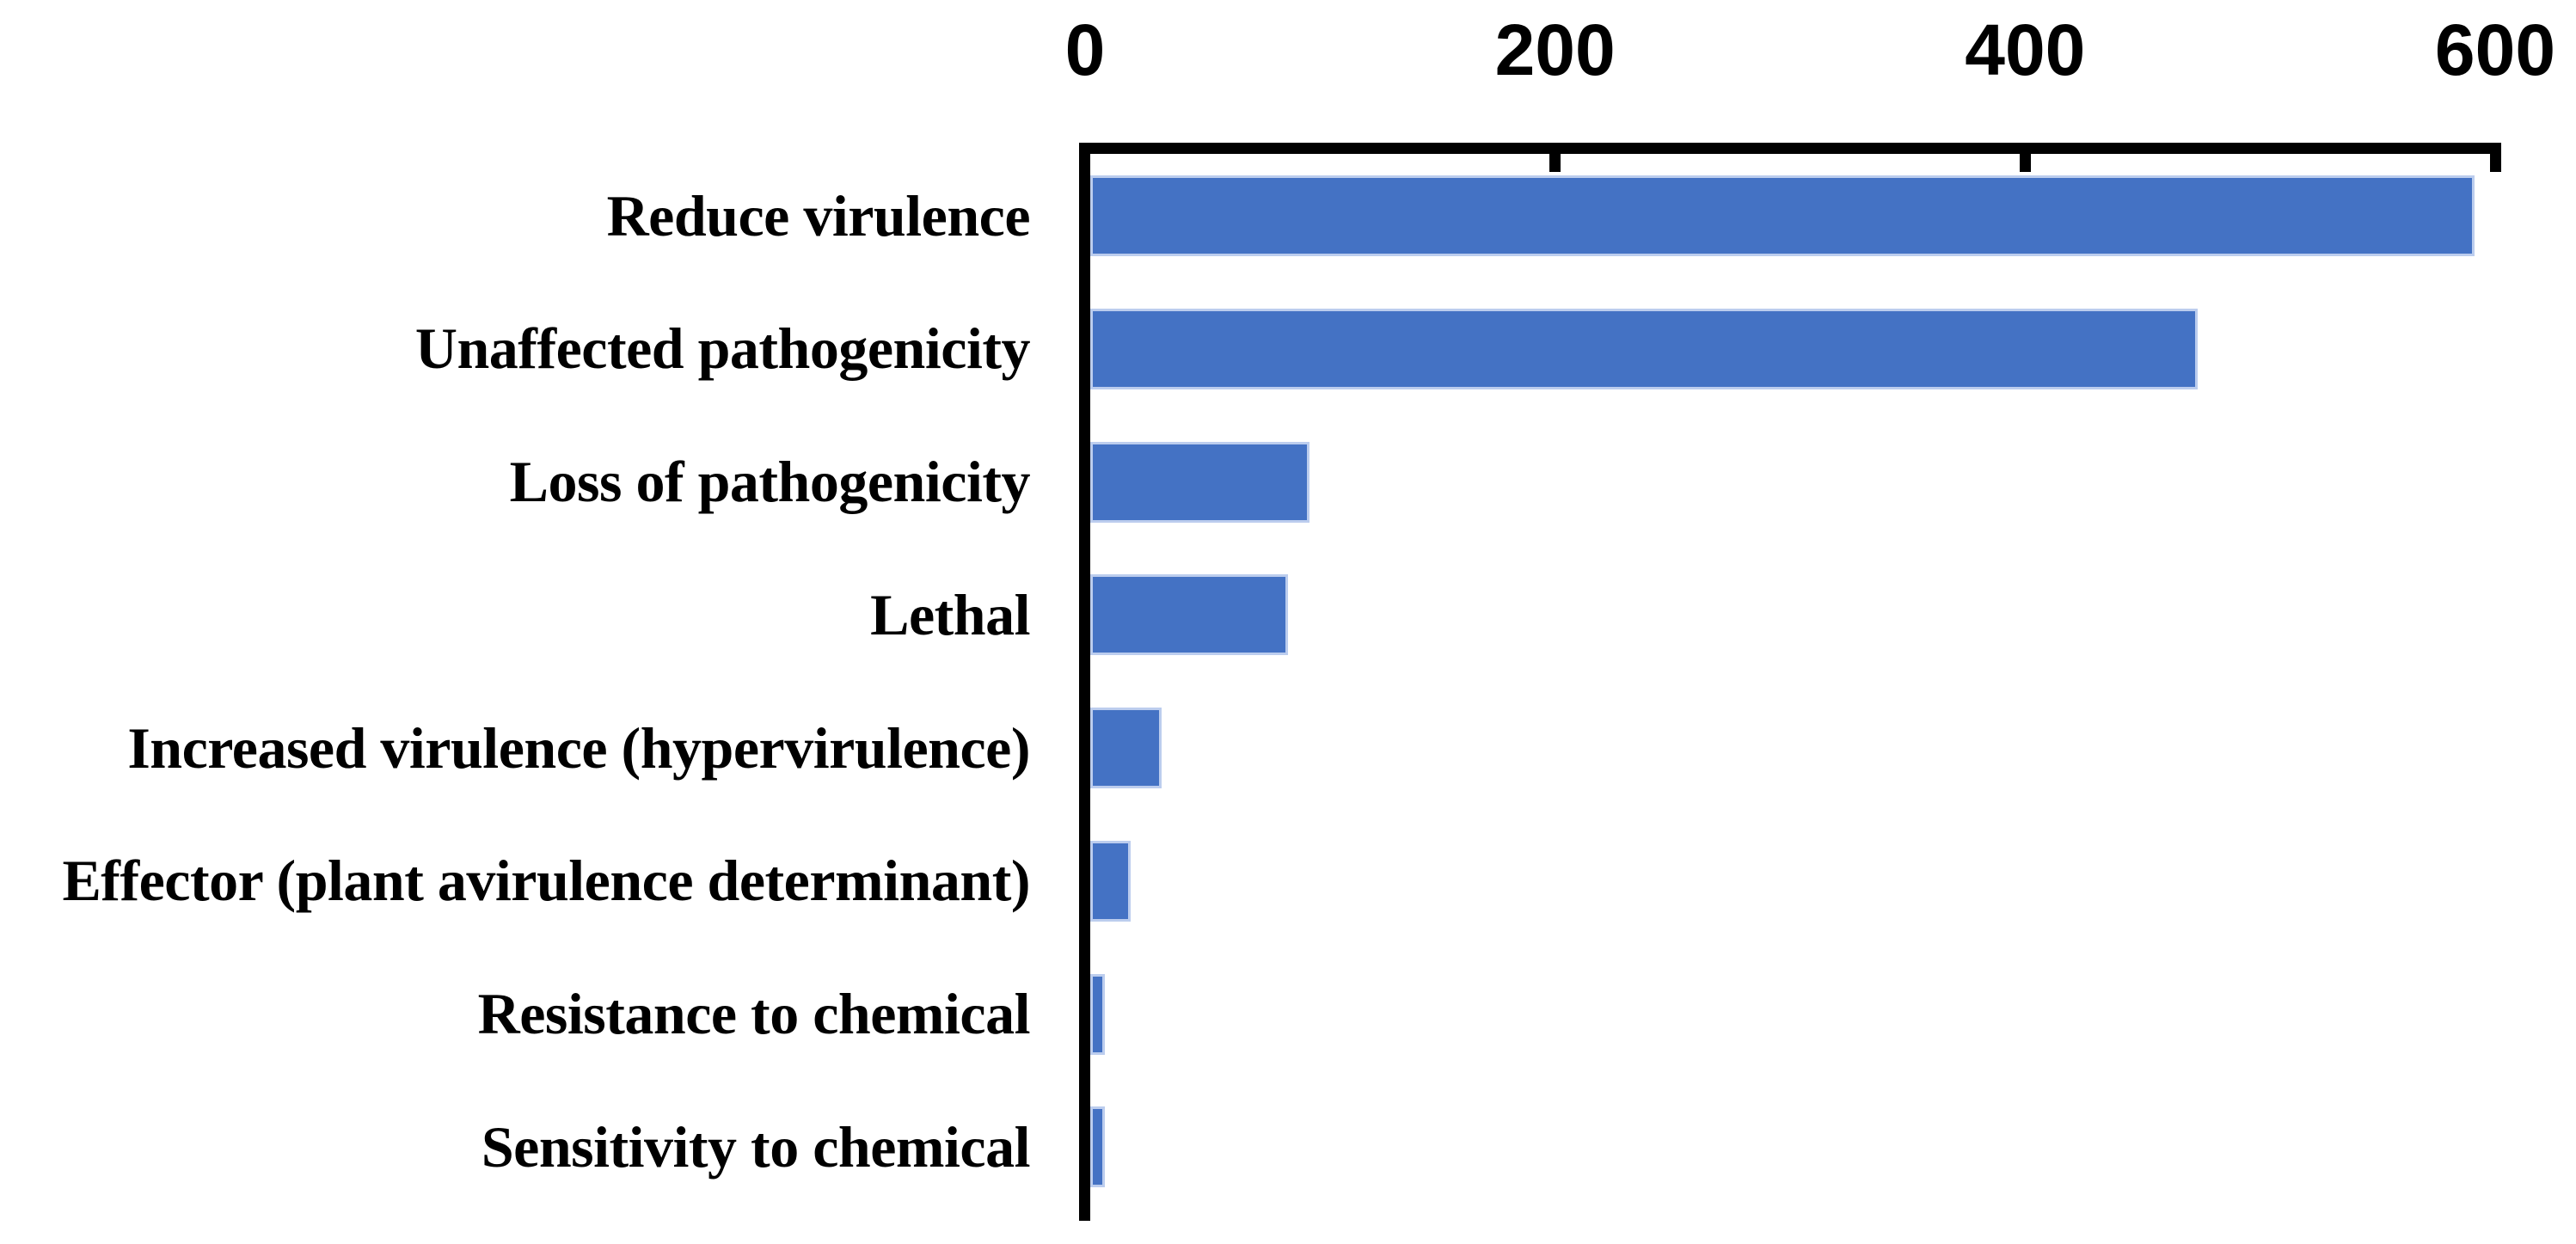 This screenshot has height=1244, width=2576. Describe the element at coordinates (756, 1146) in the screenshot. I see `category-label: Sensitivity to chemical` at that location.